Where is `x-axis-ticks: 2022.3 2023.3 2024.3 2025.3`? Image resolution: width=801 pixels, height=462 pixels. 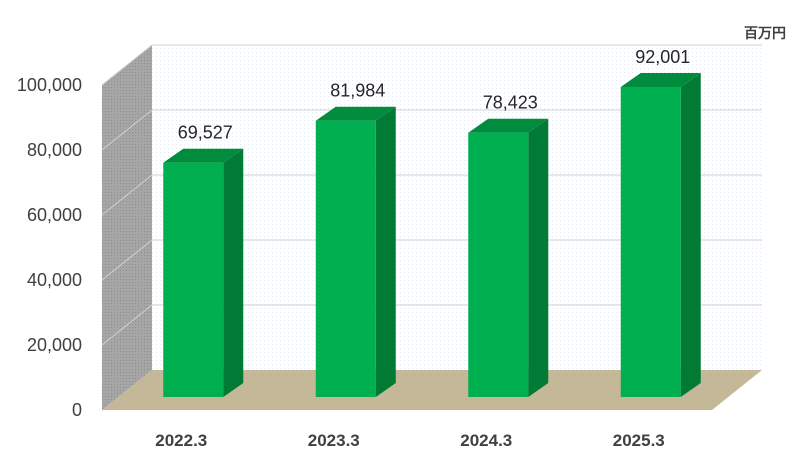 x-axis-ticks: 2022.3 2023.3 2024.3 2025.3 is located at coordinates (410, 440).